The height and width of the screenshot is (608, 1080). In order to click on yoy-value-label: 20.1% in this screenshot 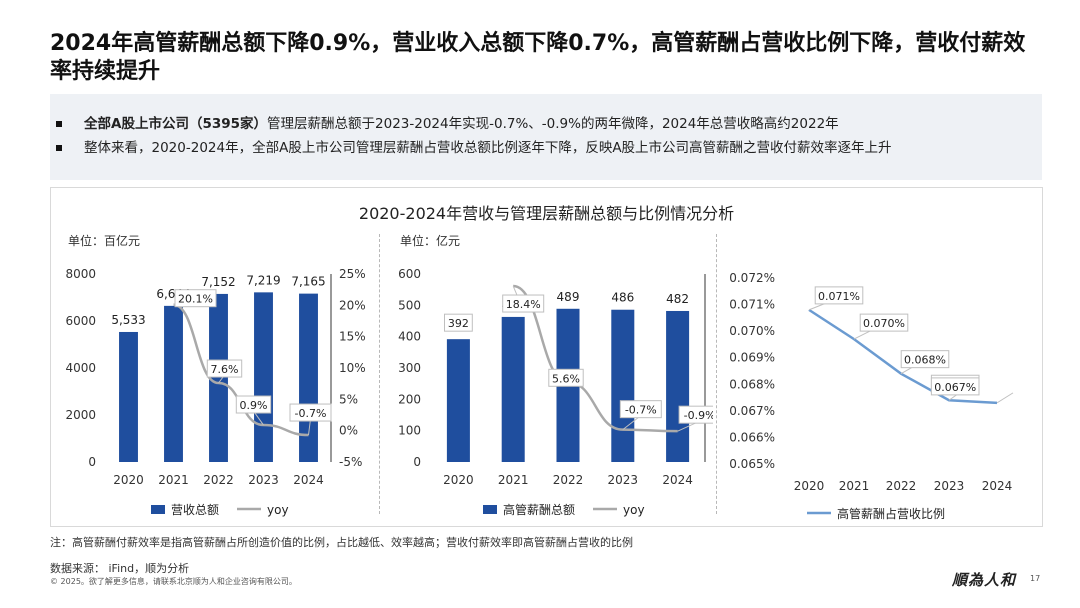, I will do `click(195, 299)`.